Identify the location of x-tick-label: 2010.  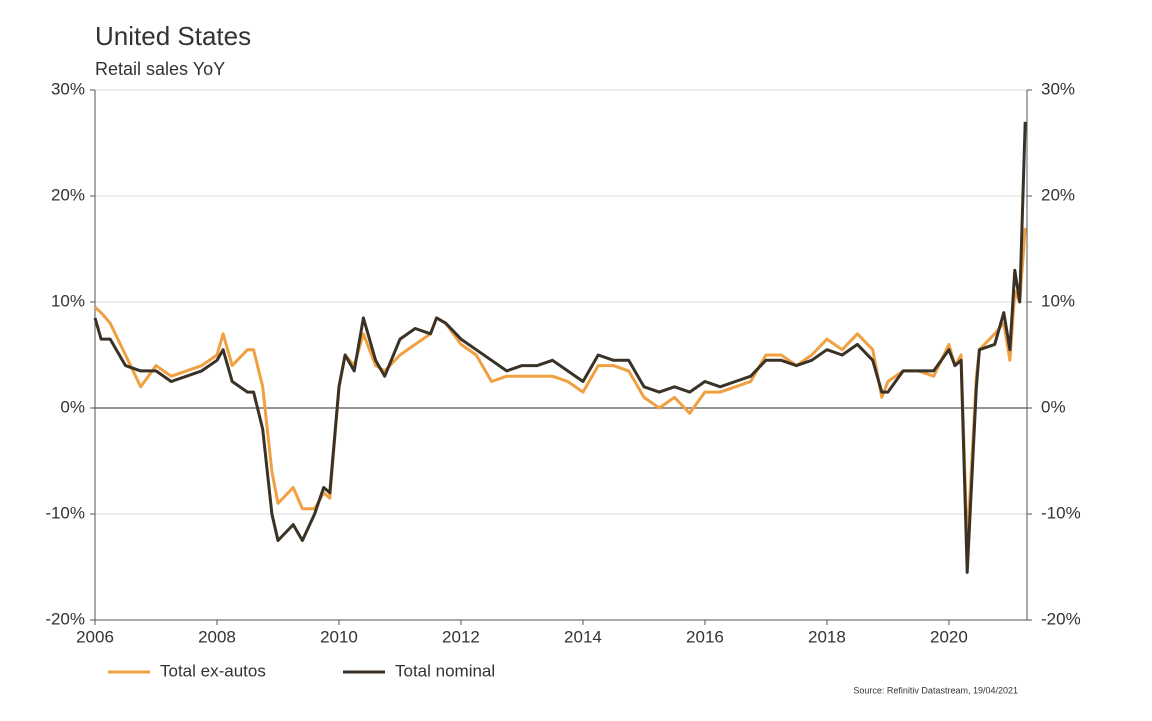
(339, 636).